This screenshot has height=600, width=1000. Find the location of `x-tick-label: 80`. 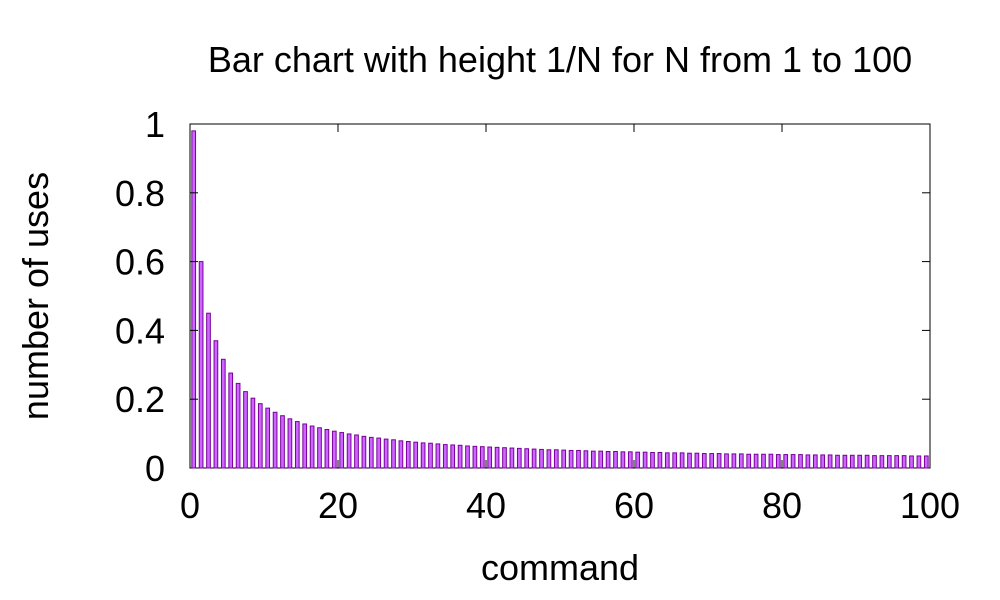

x-tick-label: 80 is located at coordinates (782, 505).